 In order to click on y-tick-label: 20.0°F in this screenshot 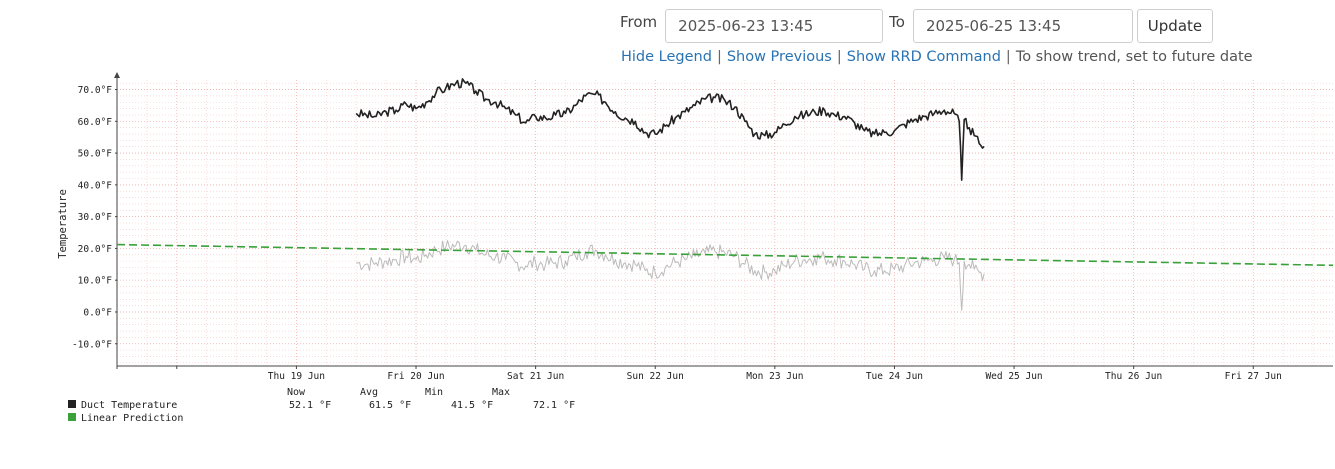, I will do `click(95, 249)`.